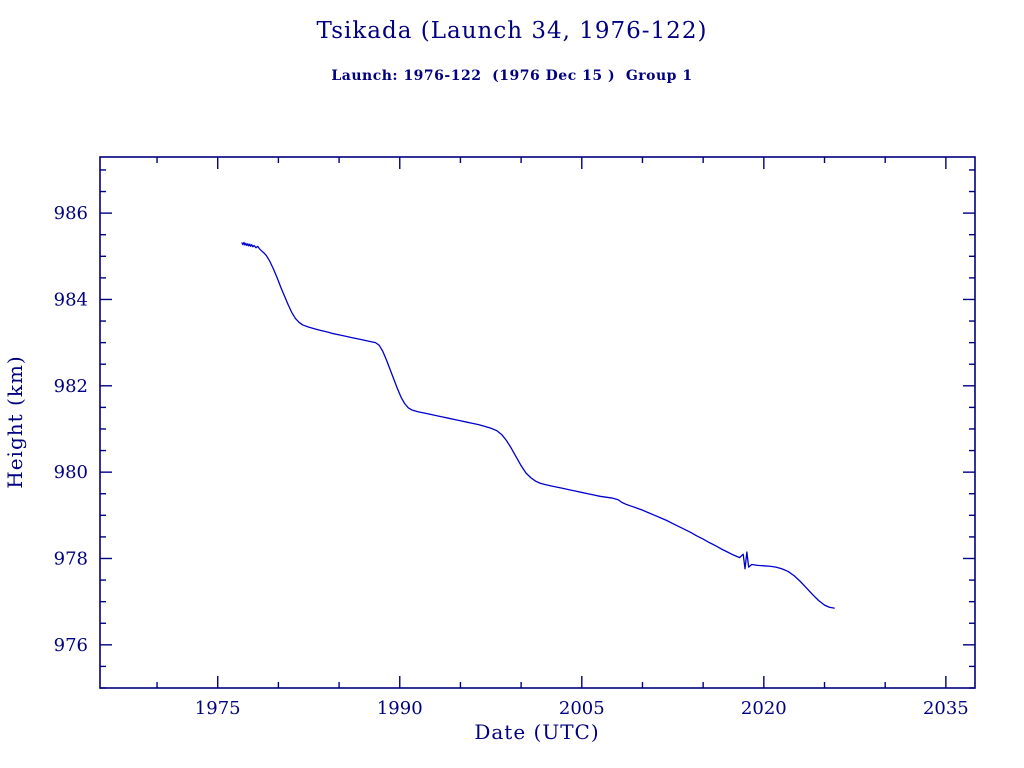  What do you see at coordinates (764, 708) in the screenshot?
I see `x-tick-label: 2020` at bounding box center [764, 708].